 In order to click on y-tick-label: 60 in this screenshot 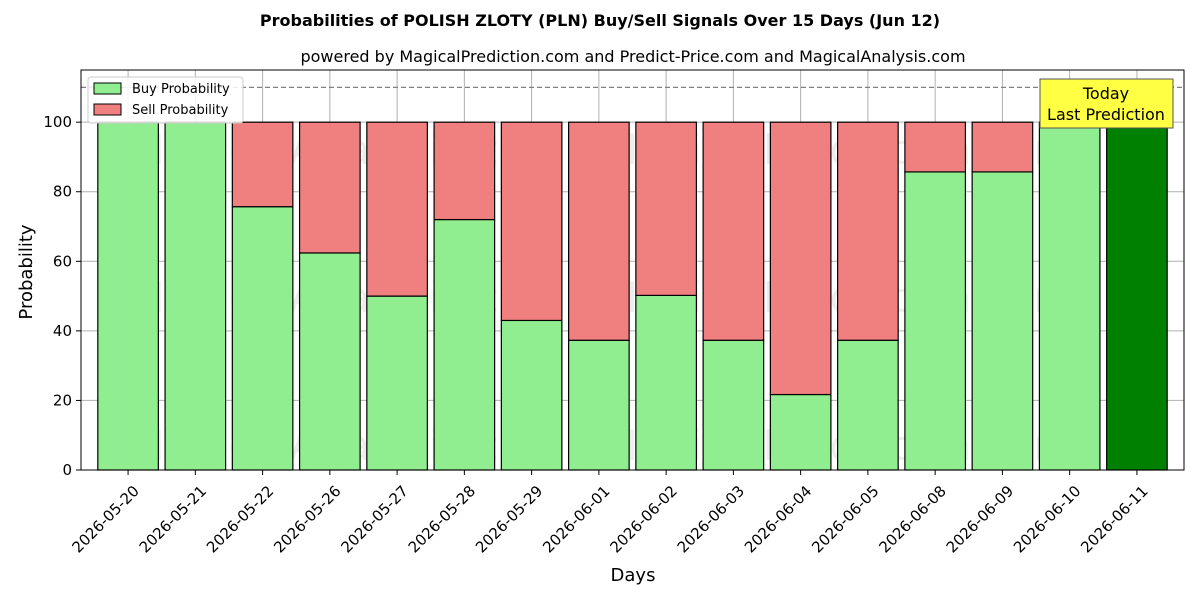, I will do `click(62, 261)`.